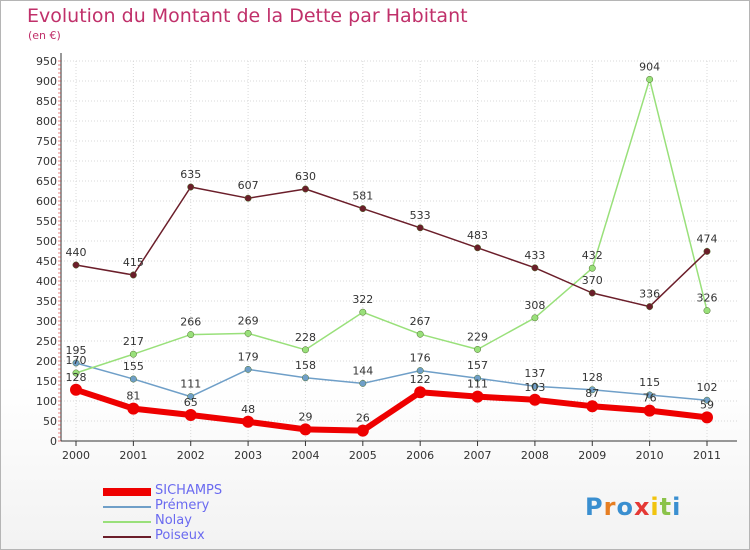 Image resolution: width=750 pixels, height=550 pixels. Describe the element at coordinates (46, 221) in the screenshot. I see `y-tick-label: 550` at that location.